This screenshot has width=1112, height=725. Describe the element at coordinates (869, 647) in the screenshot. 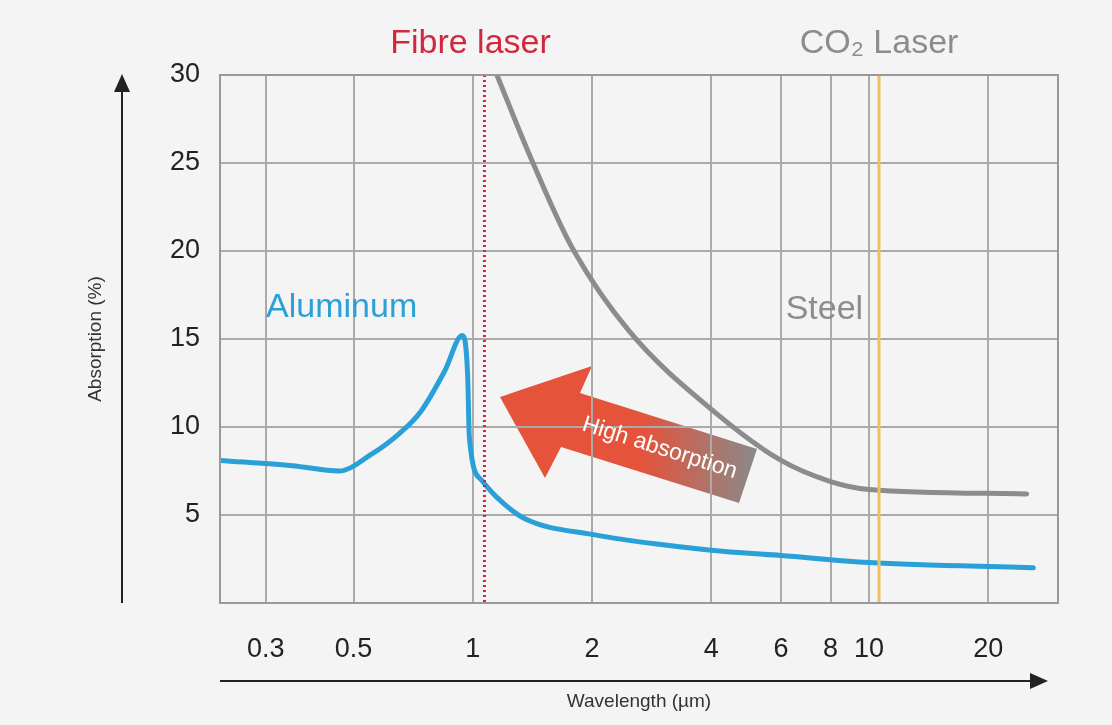

I see `x-tick-label: 10` at that location.